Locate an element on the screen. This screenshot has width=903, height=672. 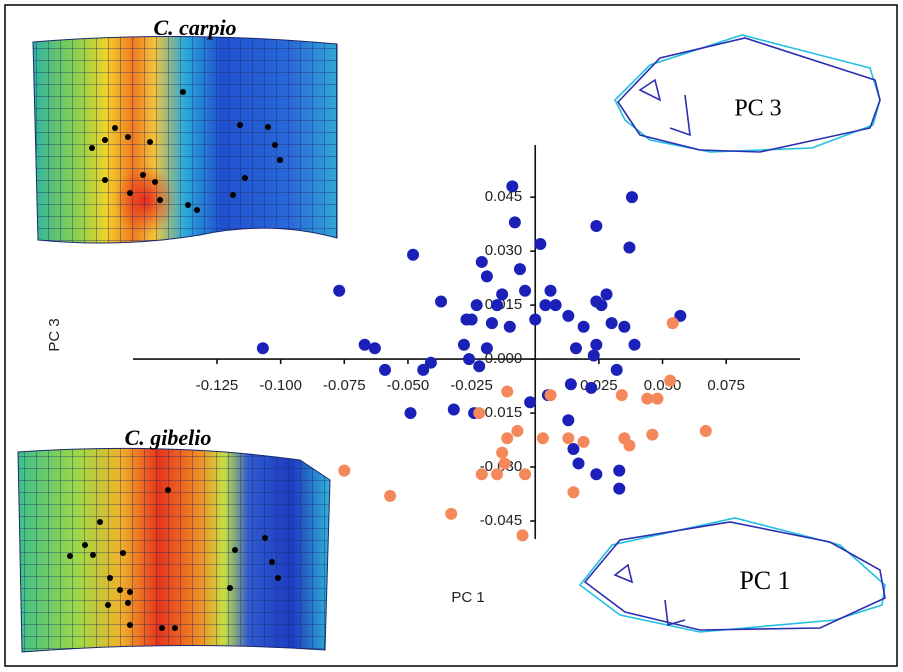
x-tick-label: -0.025 is located at coordinates (471, 385).